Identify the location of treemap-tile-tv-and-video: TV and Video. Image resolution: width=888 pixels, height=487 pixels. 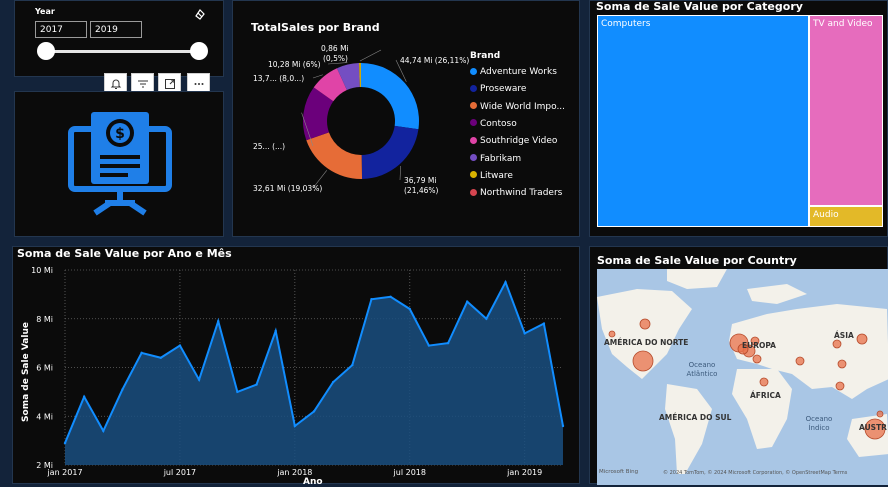
(846, 110).